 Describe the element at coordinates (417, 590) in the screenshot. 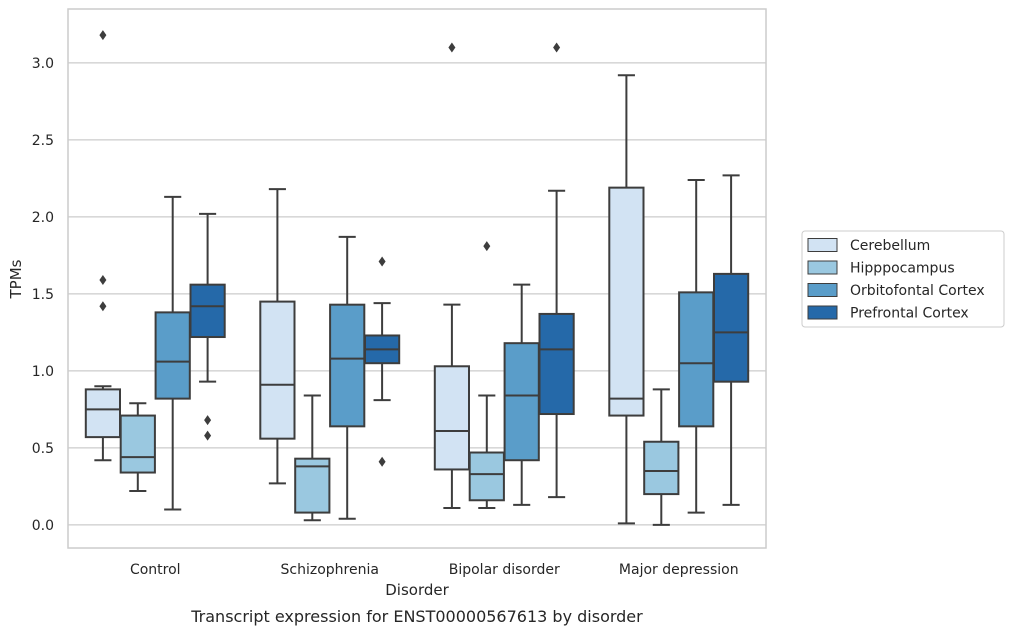

I see `x-axis-title: Disorder` at that location.